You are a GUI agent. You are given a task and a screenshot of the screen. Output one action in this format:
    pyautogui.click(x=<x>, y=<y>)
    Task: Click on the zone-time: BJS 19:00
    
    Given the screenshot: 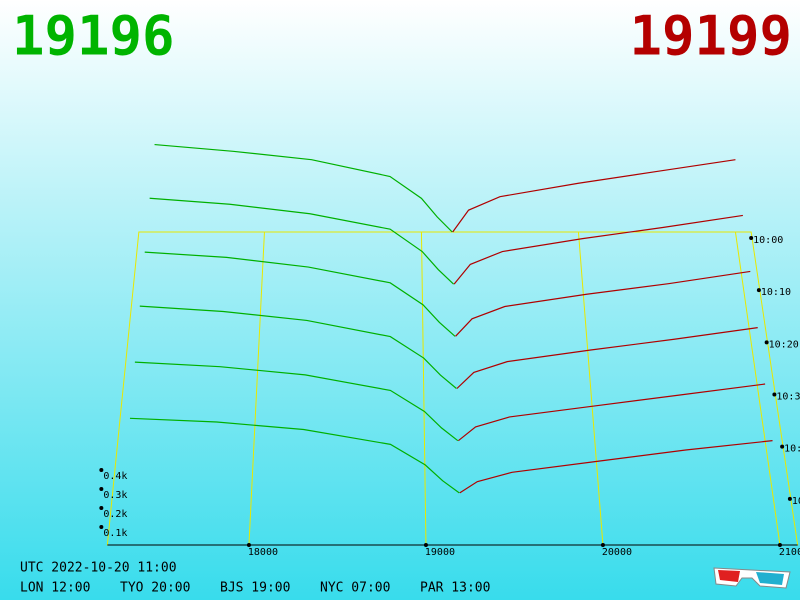 What is the action you would take?
    pyautogui.click(x=255, y=588)
    